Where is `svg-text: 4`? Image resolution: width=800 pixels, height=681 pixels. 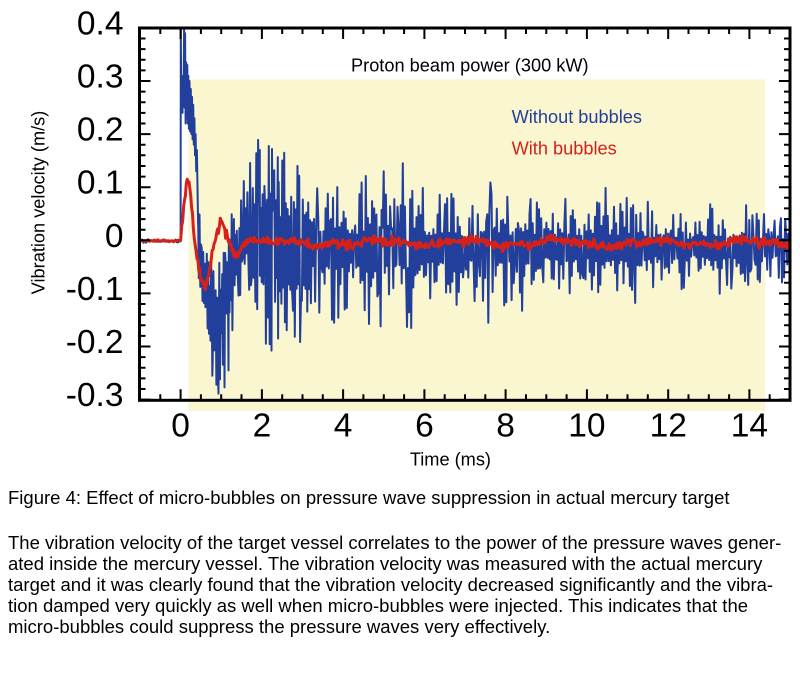
svg-text: 4 is located at coordinates (343, 425).